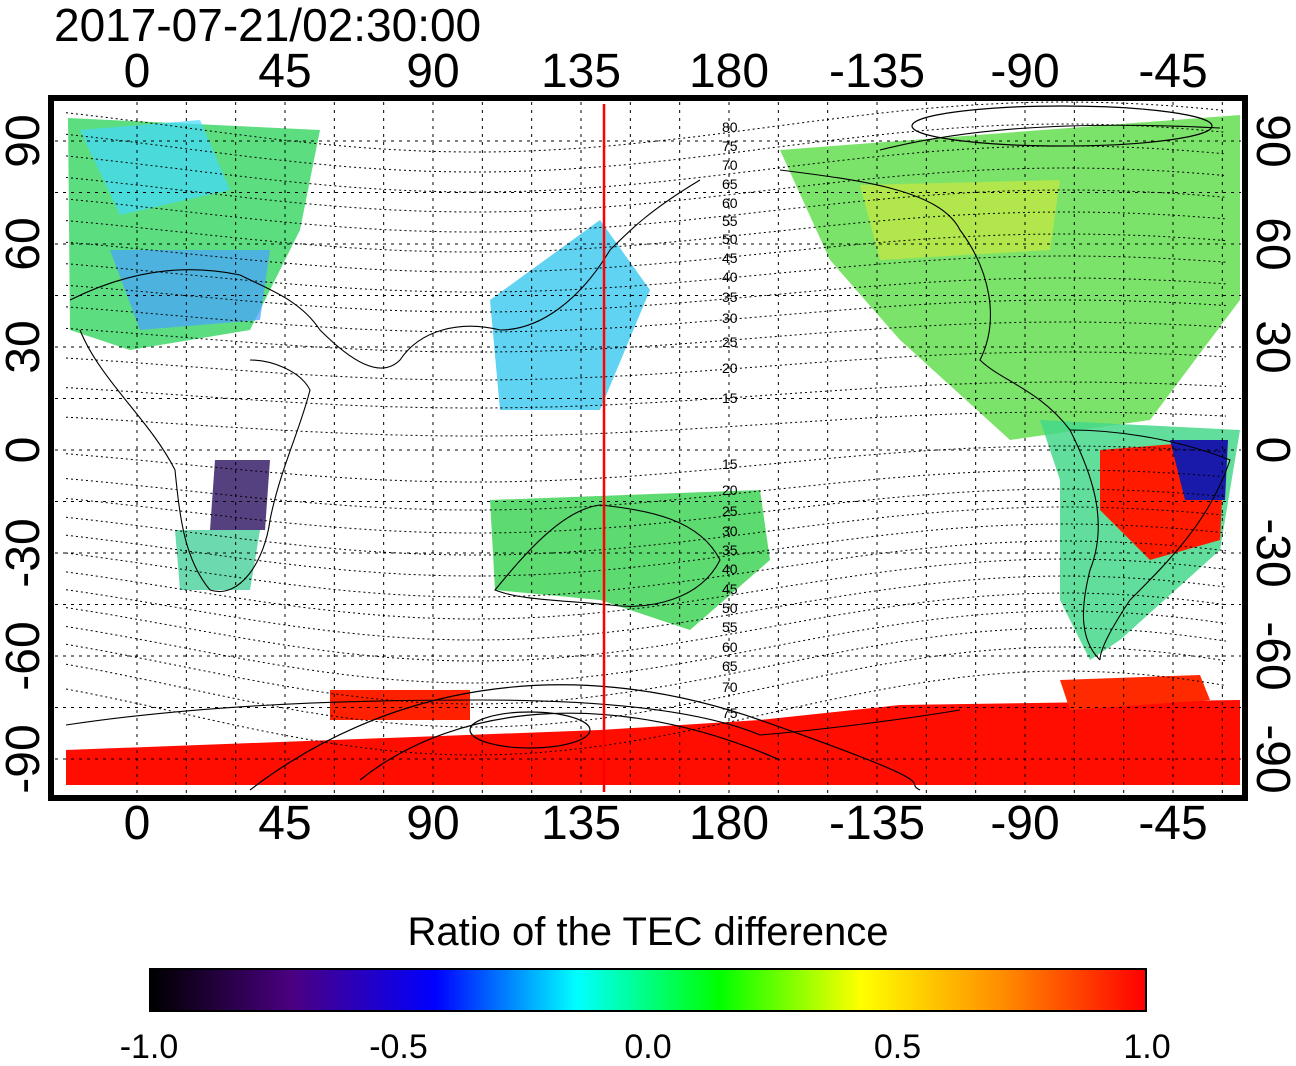 Image resolution: width=1296 pixels, height=1066 pixels. Describe the element at coordinates (433, 71) in the screenshot. I see `longitude-tick-top: 90` at that location.